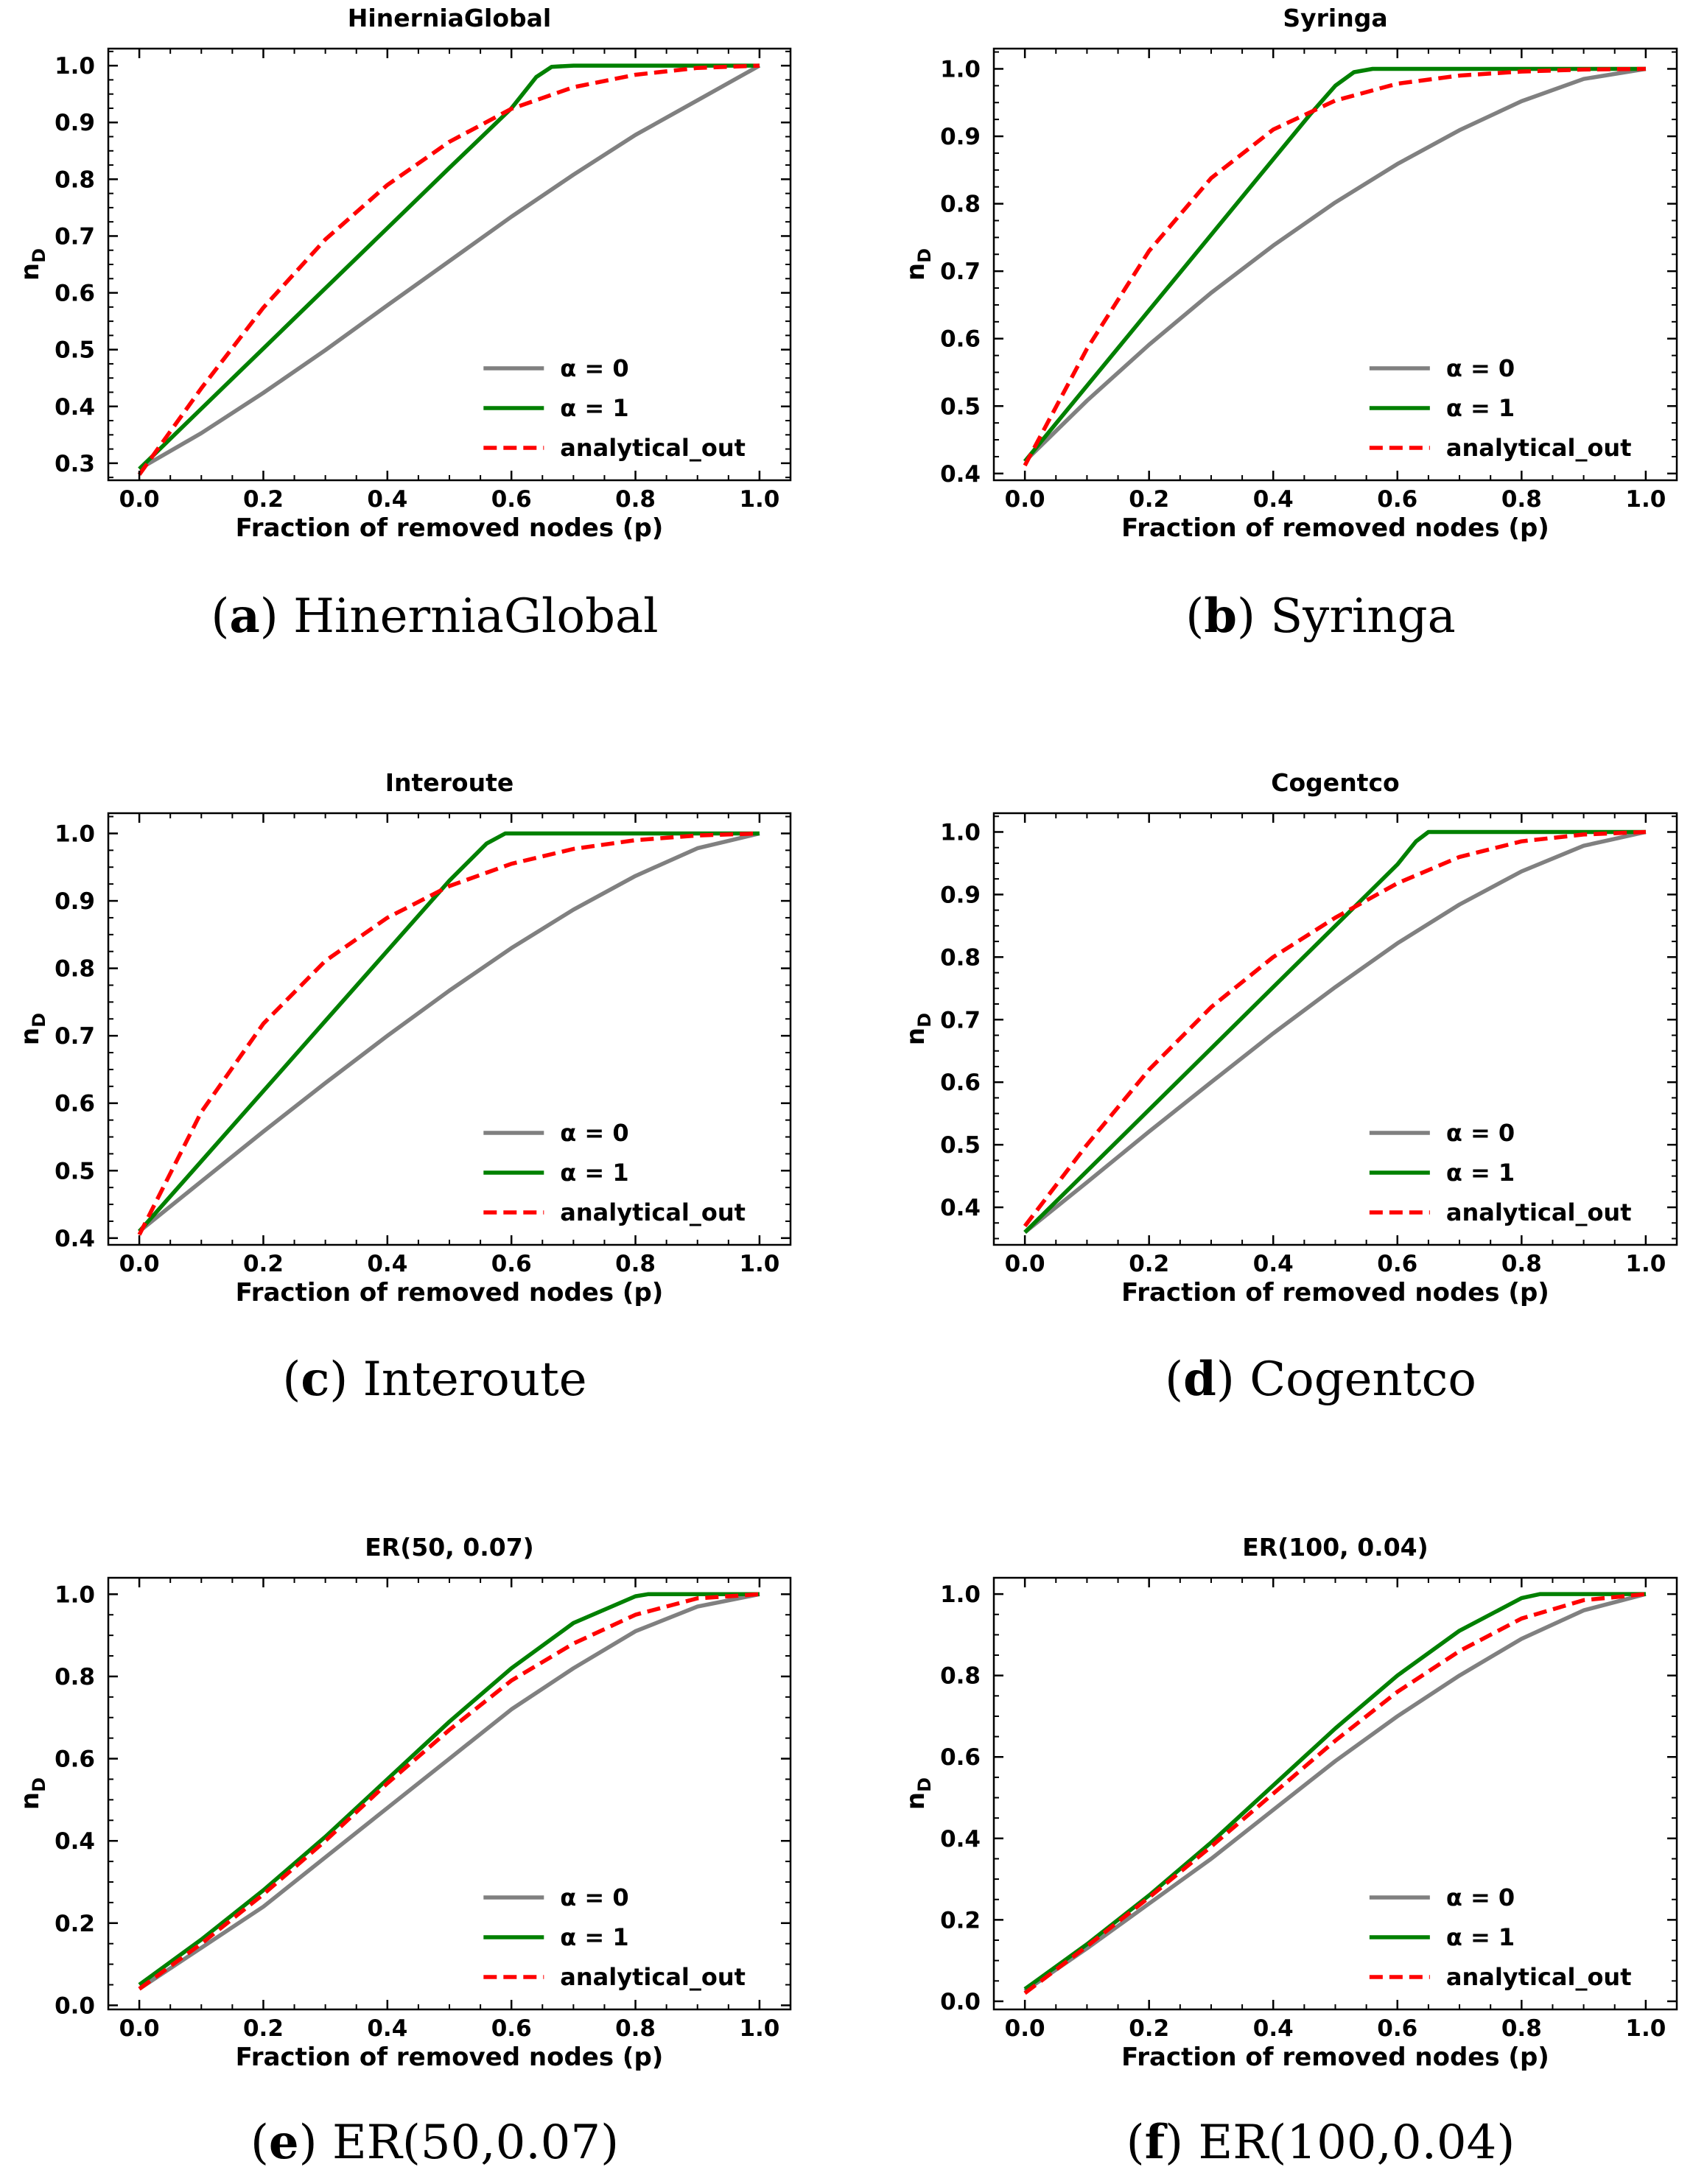 The height and width of the screenshot is (2184, 1693). I want to click on caption-text: ER(50,0.07), so click(475, 2142).